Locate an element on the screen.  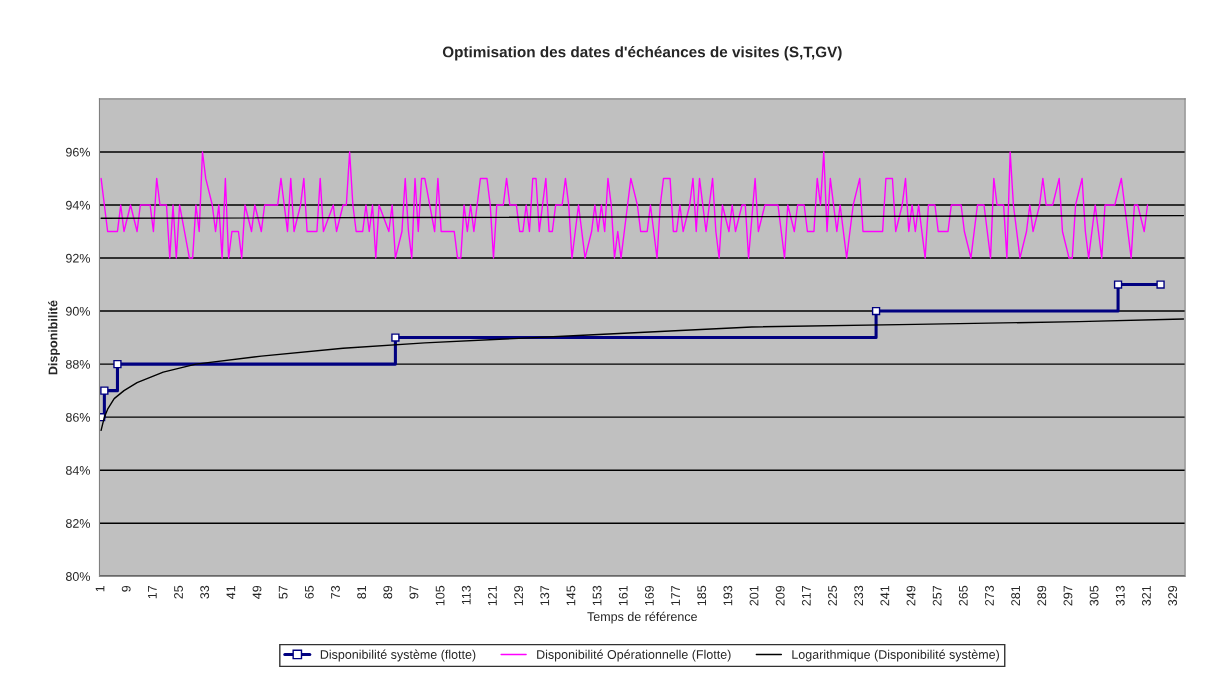
x-tick-label: 233 is located at coordinates (859, 595).